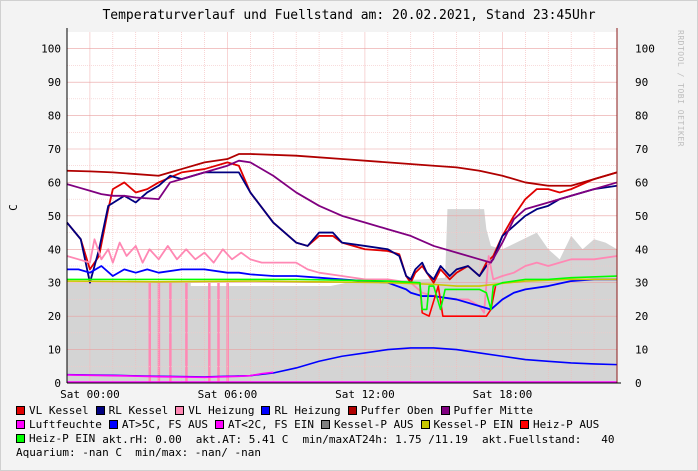  What do you see at coordinates (65, 424) in the screenshot?
I see `legend-label: Luftfeuchte` at bounding box center [65, 424].